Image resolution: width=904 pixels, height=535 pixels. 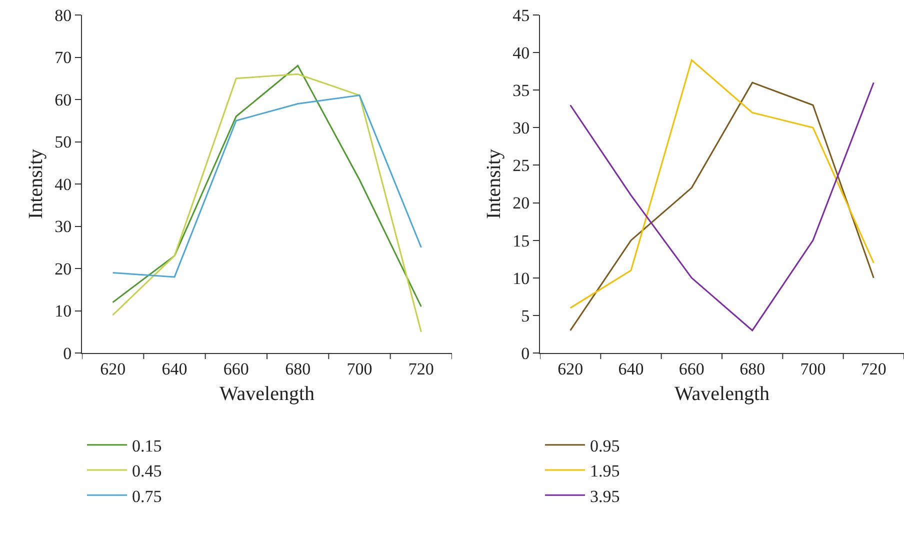 I want to click on y-tick-label: 50, so click(x=63, y=142).